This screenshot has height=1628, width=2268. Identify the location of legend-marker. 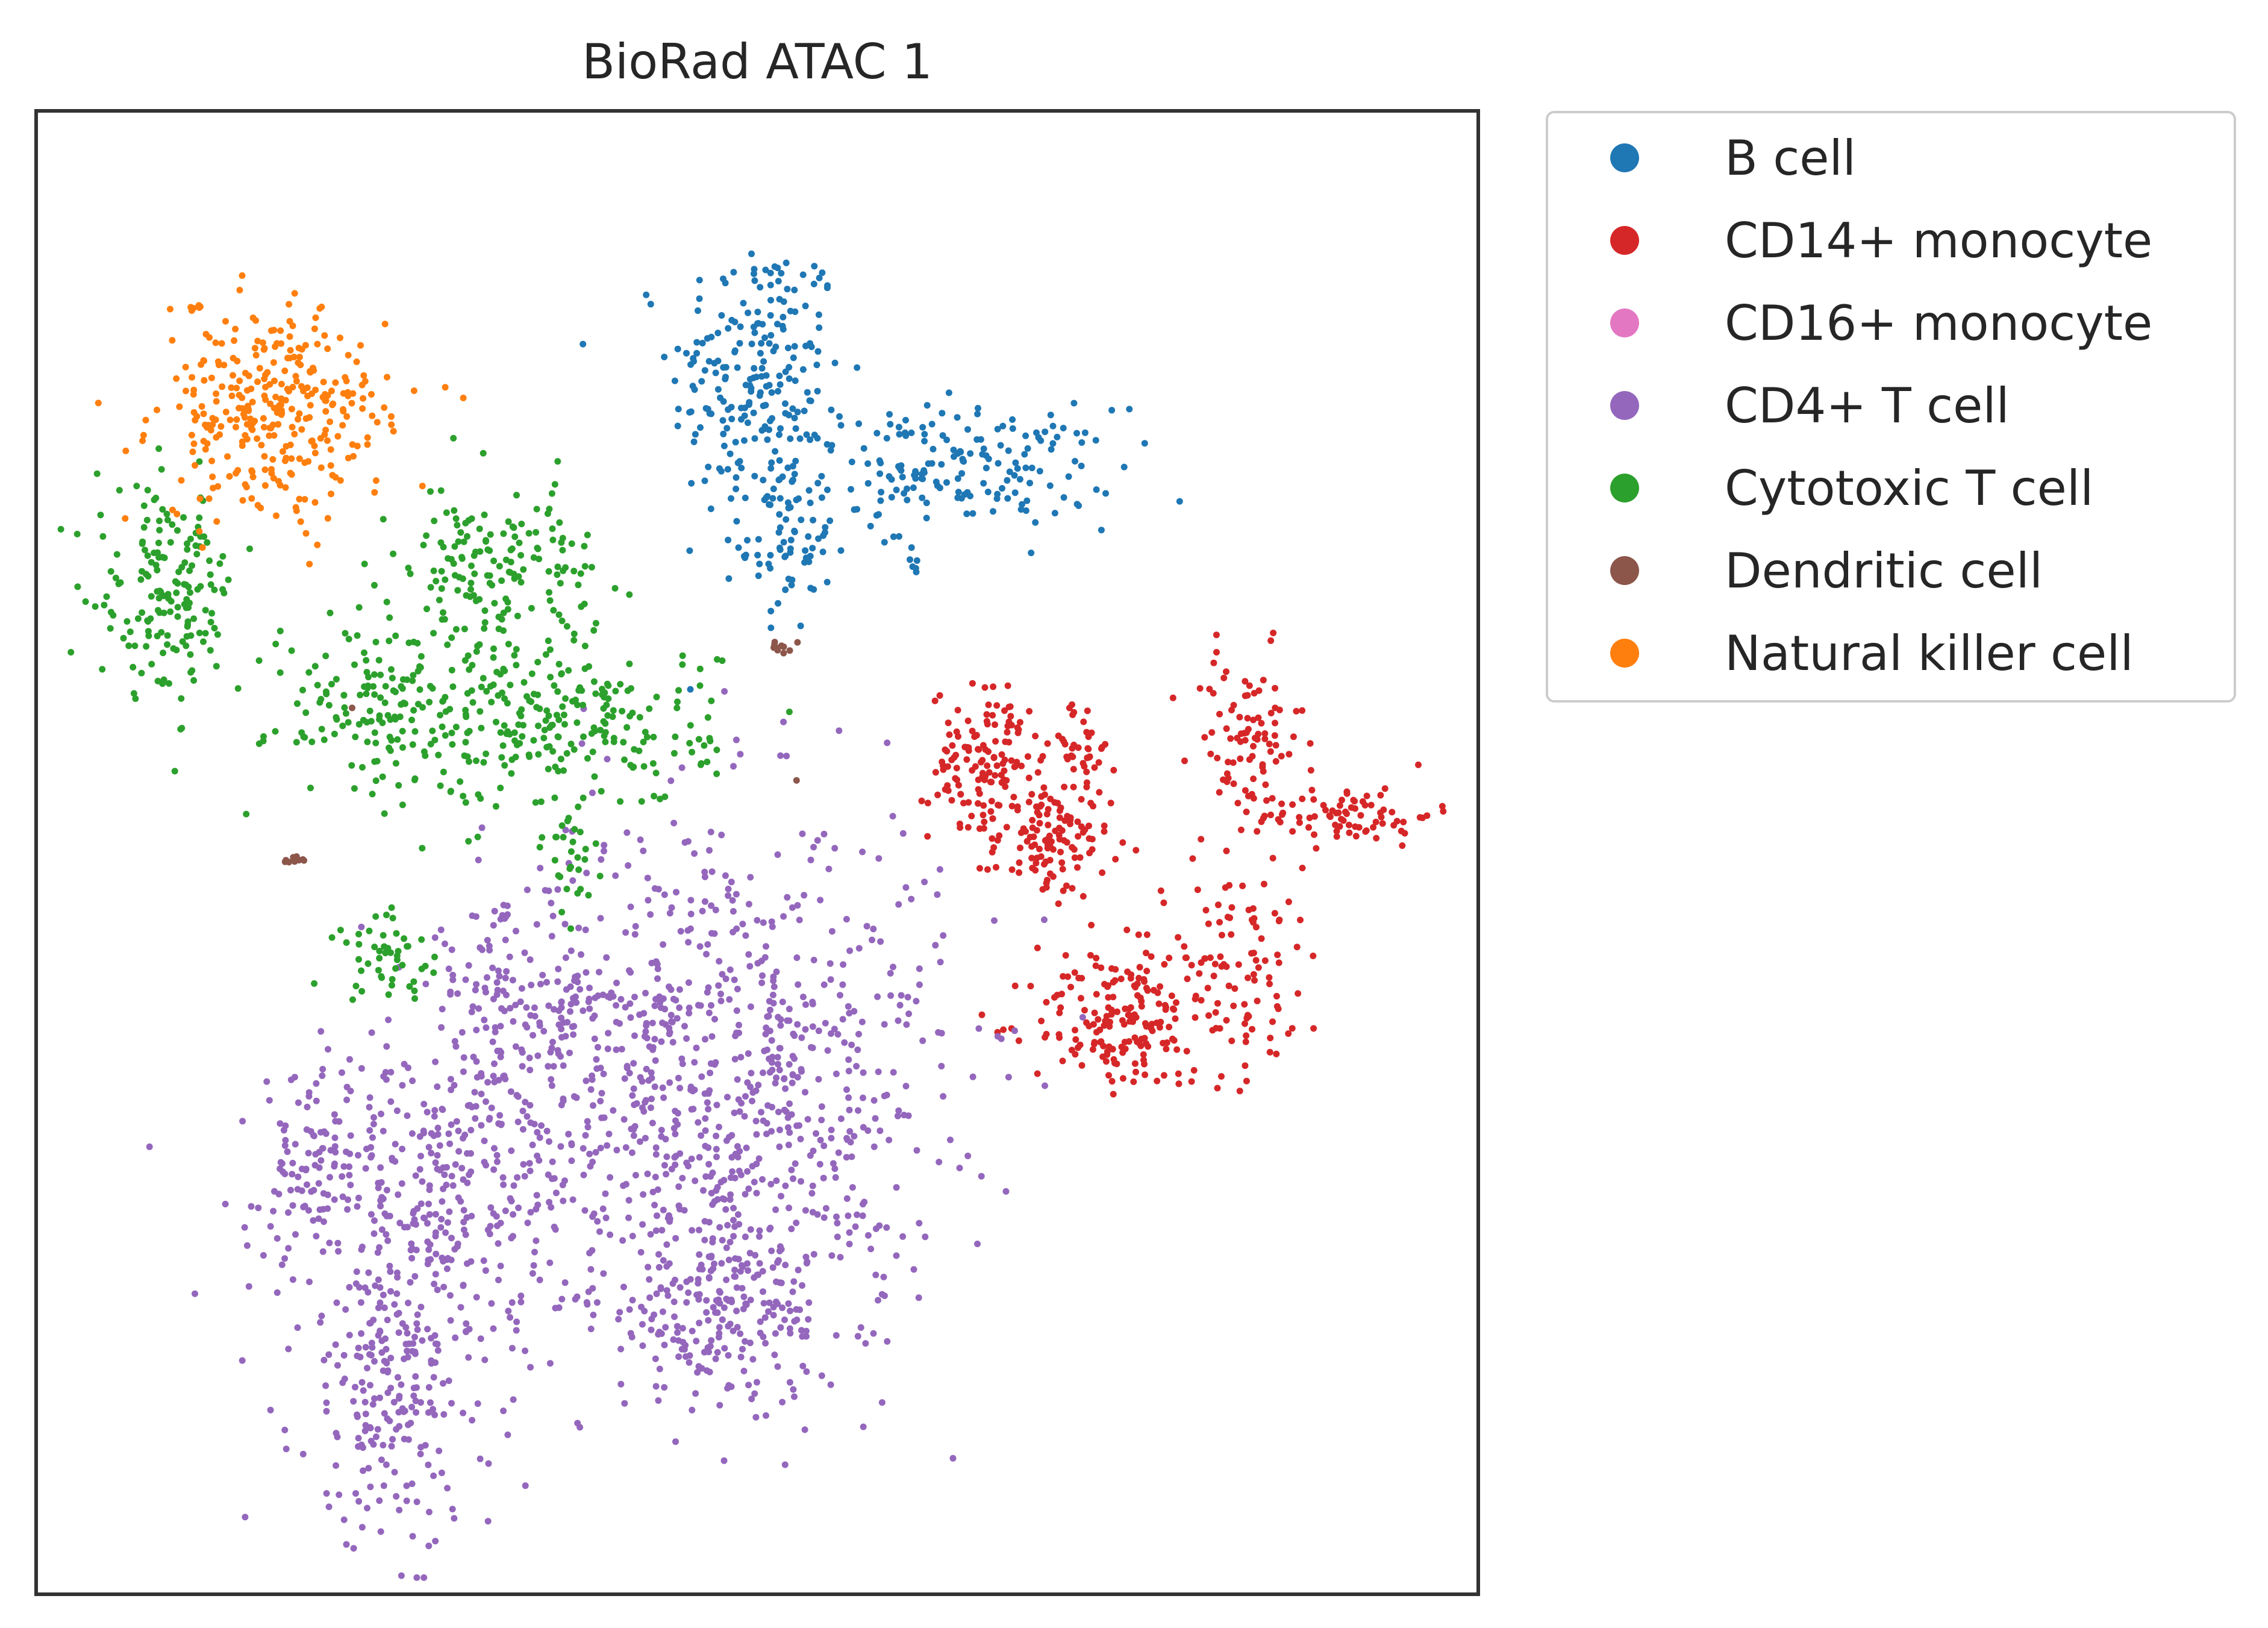
(1624, 405).